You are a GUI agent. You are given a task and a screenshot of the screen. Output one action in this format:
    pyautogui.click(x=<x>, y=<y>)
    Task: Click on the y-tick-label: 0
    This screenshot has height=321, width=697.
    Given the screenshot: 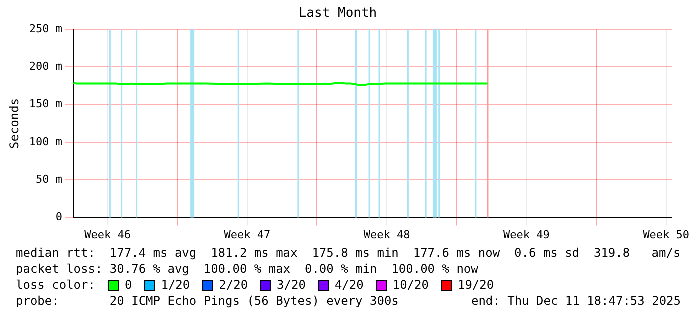 What is the action you would take?
    pyautogui.click(x=59, y=217)
    